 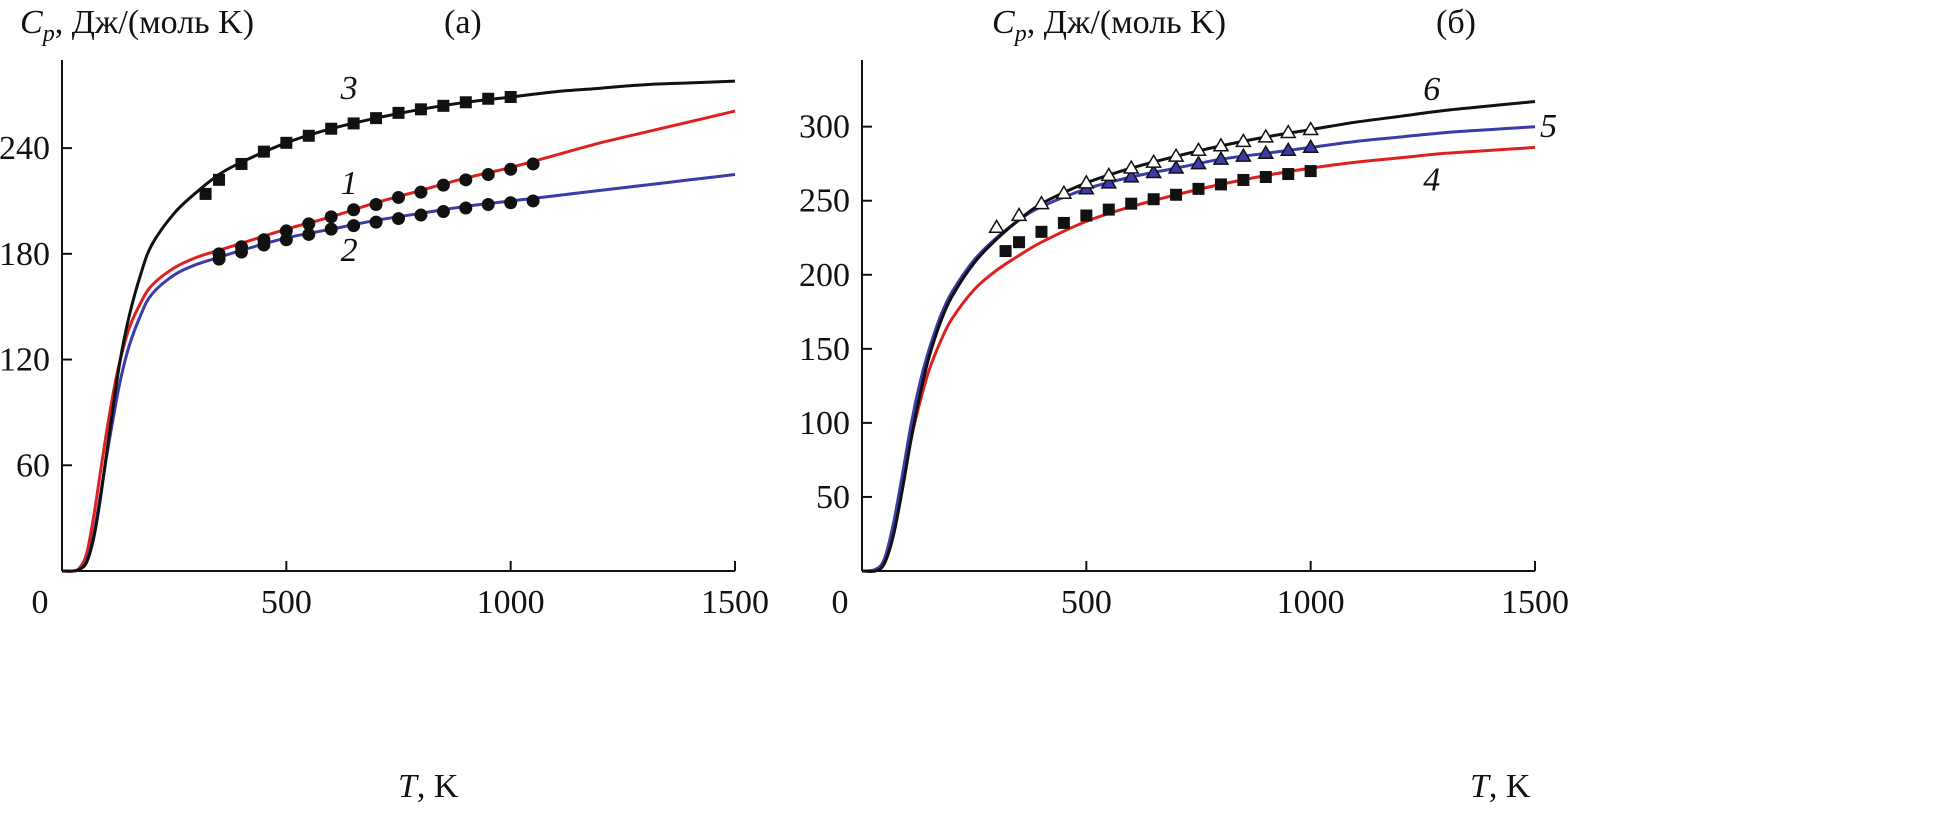 What do you see at coordinates (824, 127) in the screenshot?
I see `y-tick-label: 300` at bounding box center [824, 127].